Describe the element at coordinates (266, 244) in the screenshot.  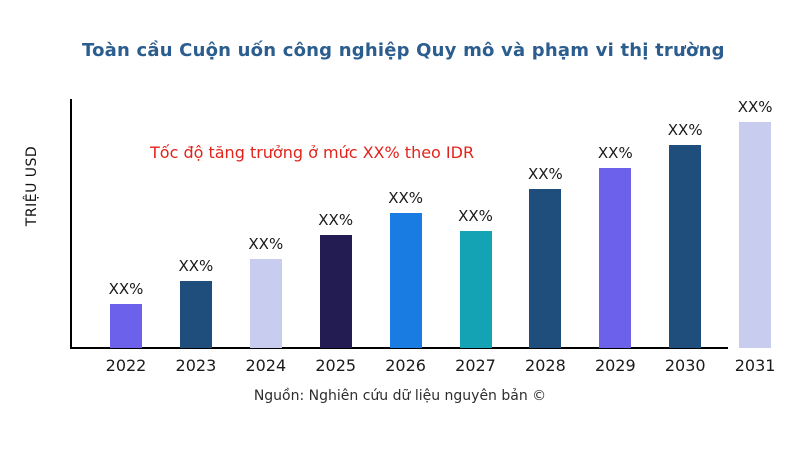
I see `bar-value-label-2024: XX%` at that location.